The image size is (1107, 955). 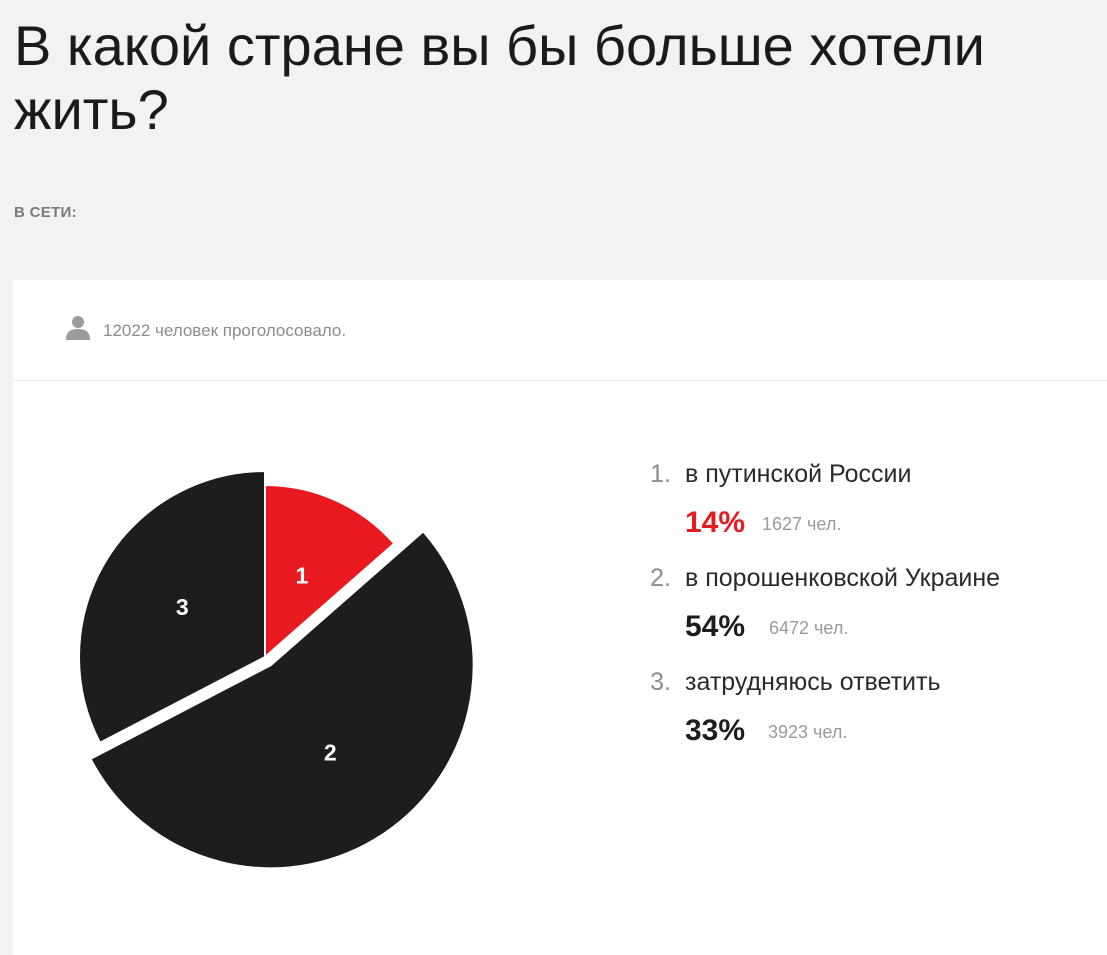 I want to click on pie-slice-label-3: 3, so click(x=182, y=607).